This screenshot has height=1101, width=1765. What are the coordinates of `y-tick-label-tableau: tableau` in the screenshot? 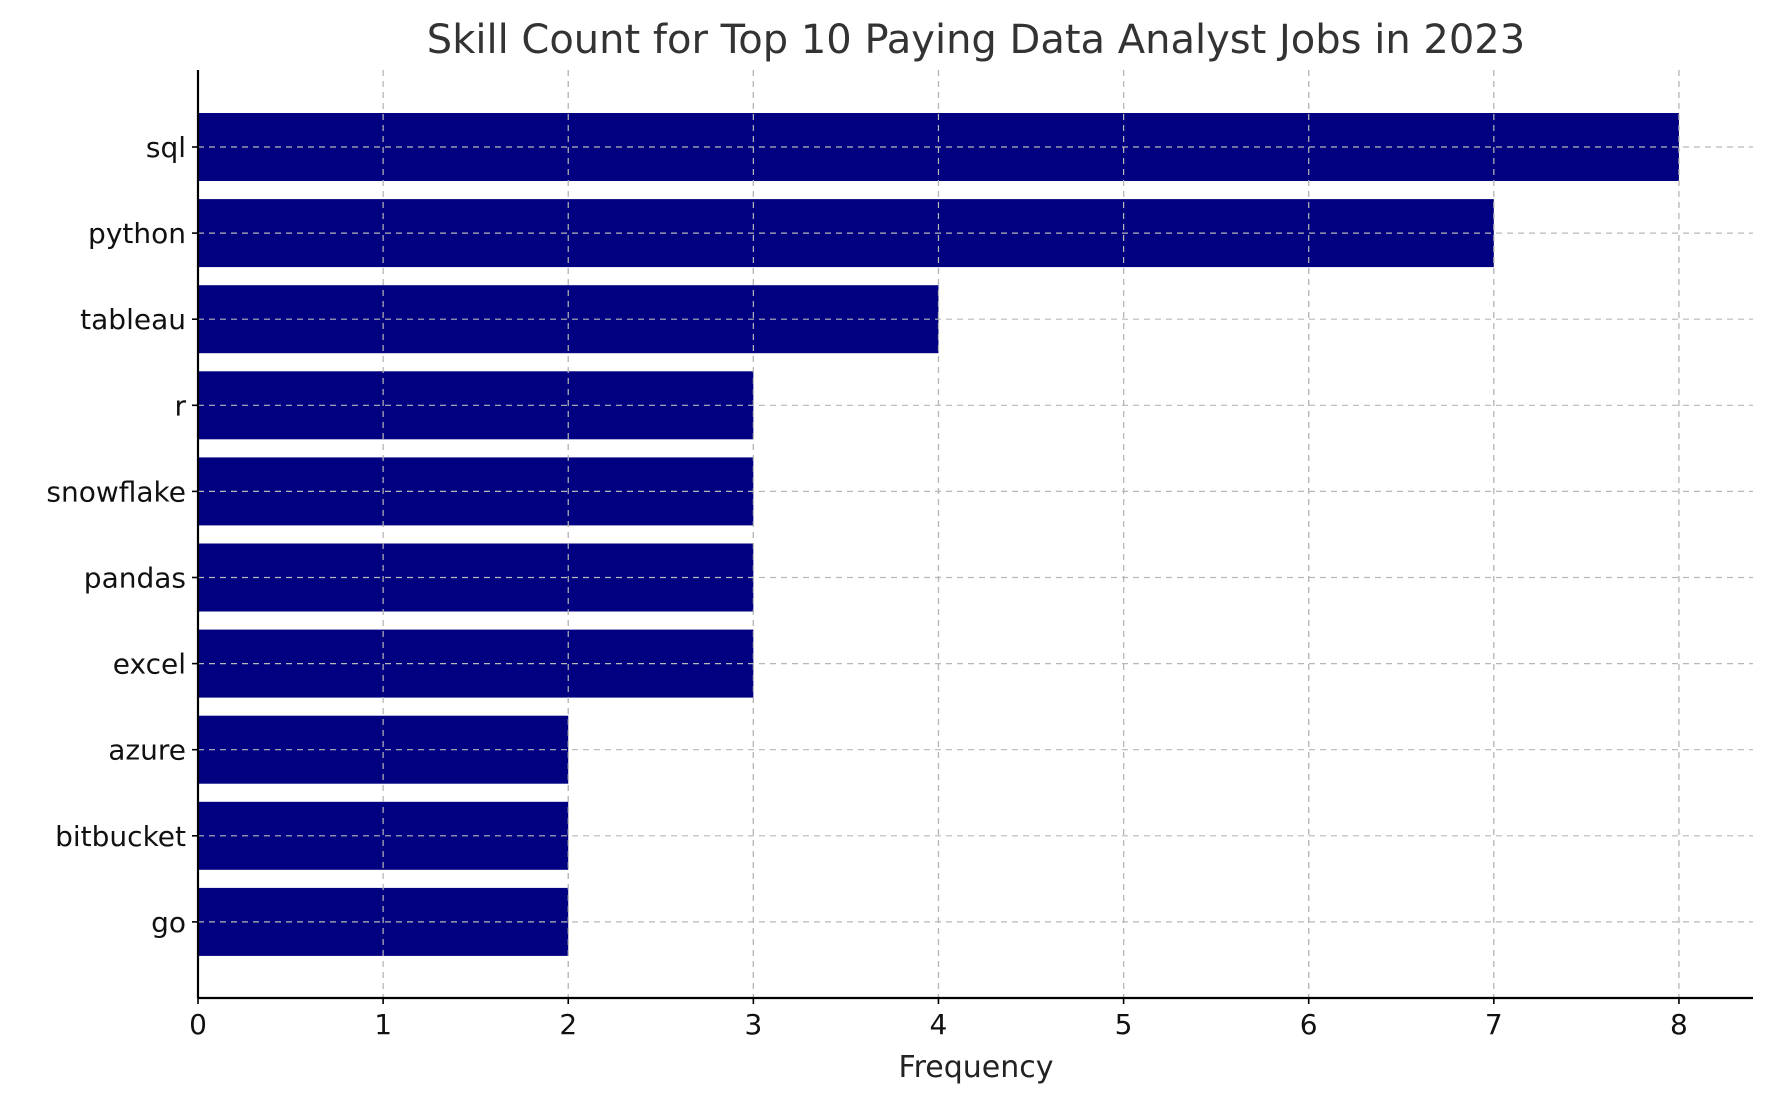 It's located at (133, 319).